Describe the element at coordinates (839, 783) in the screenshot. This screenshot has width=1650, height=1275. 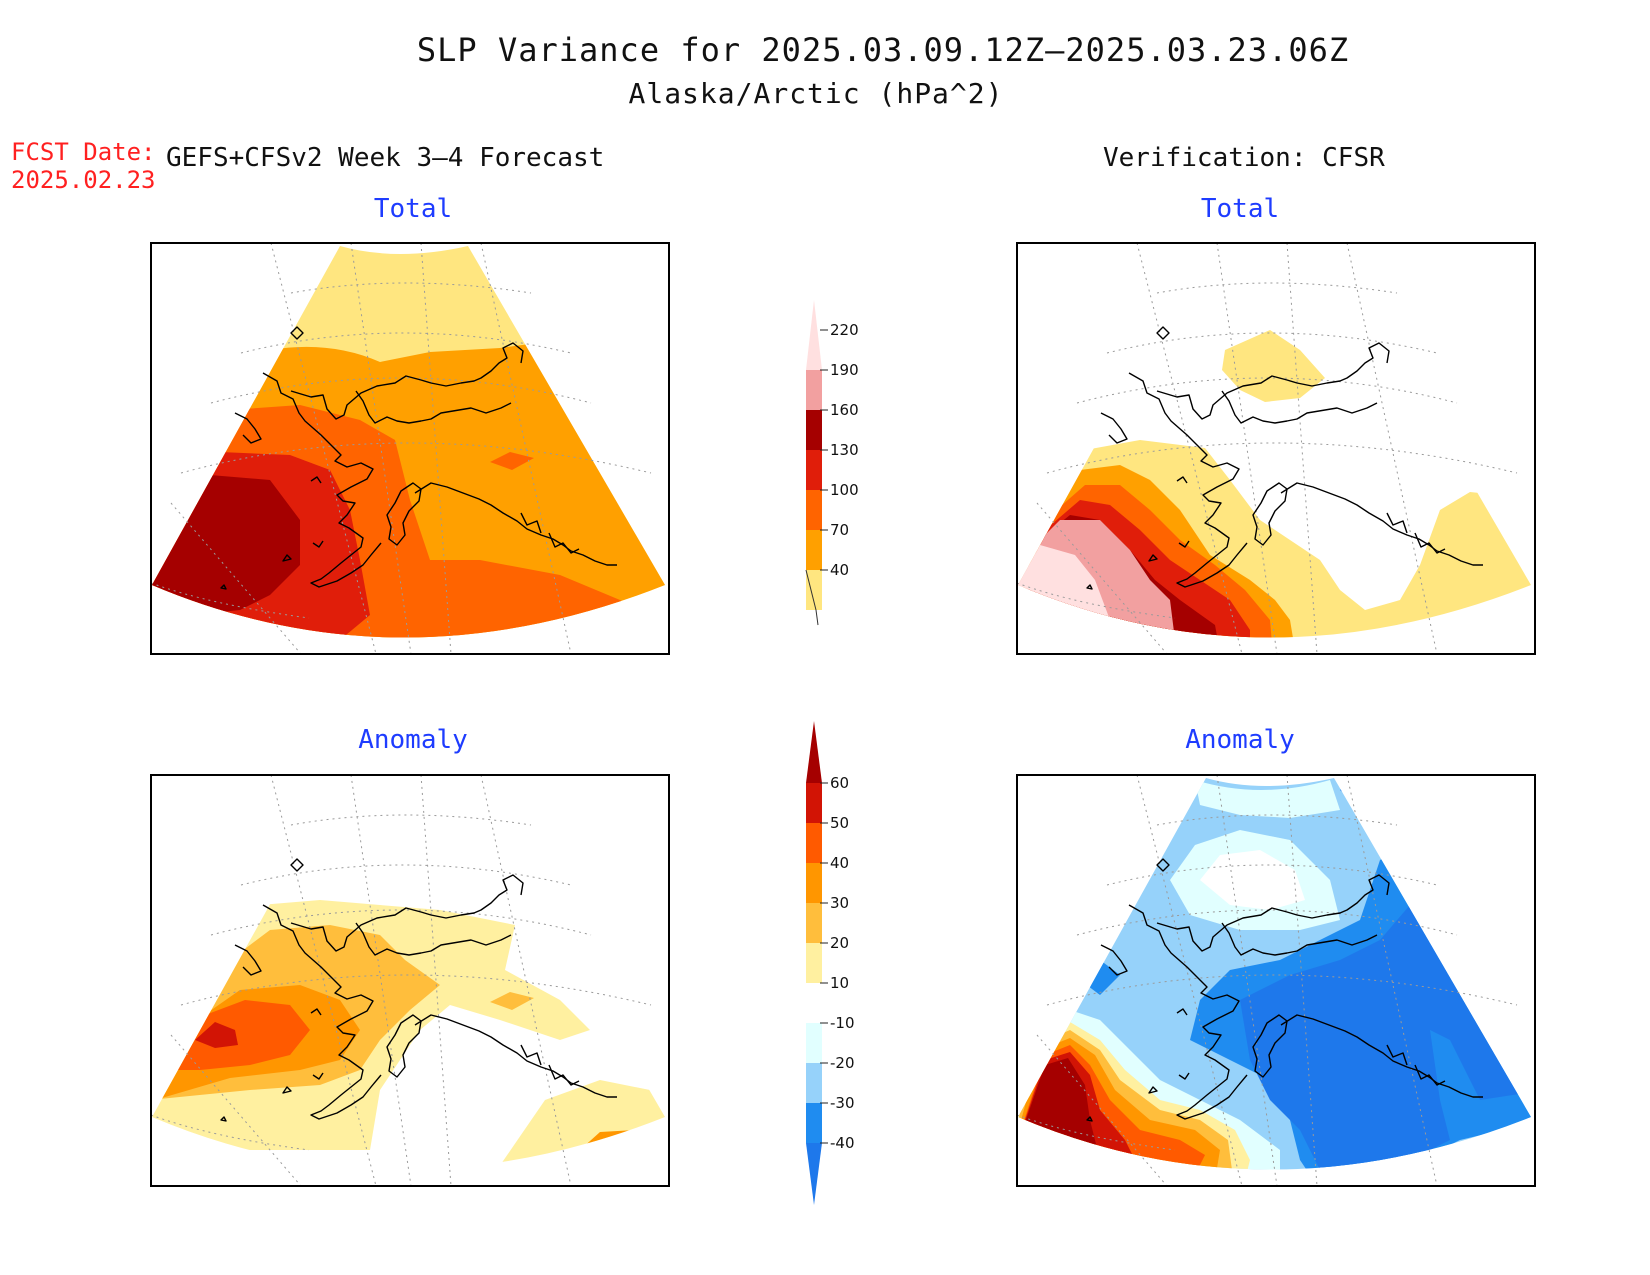
I see `colorbar-anomaly-tick-label: 60` at that location.